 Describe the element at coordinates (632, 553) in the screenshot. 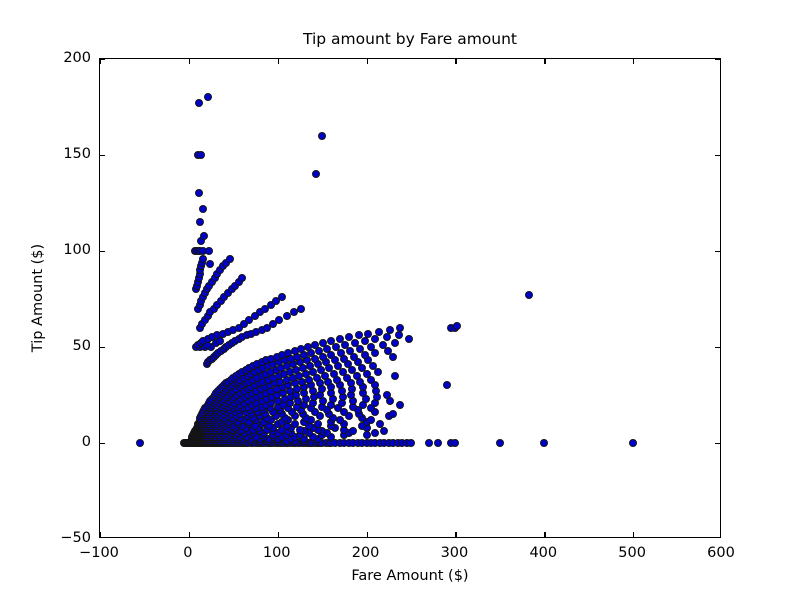

I see `x-tick-label: 500` at that location.